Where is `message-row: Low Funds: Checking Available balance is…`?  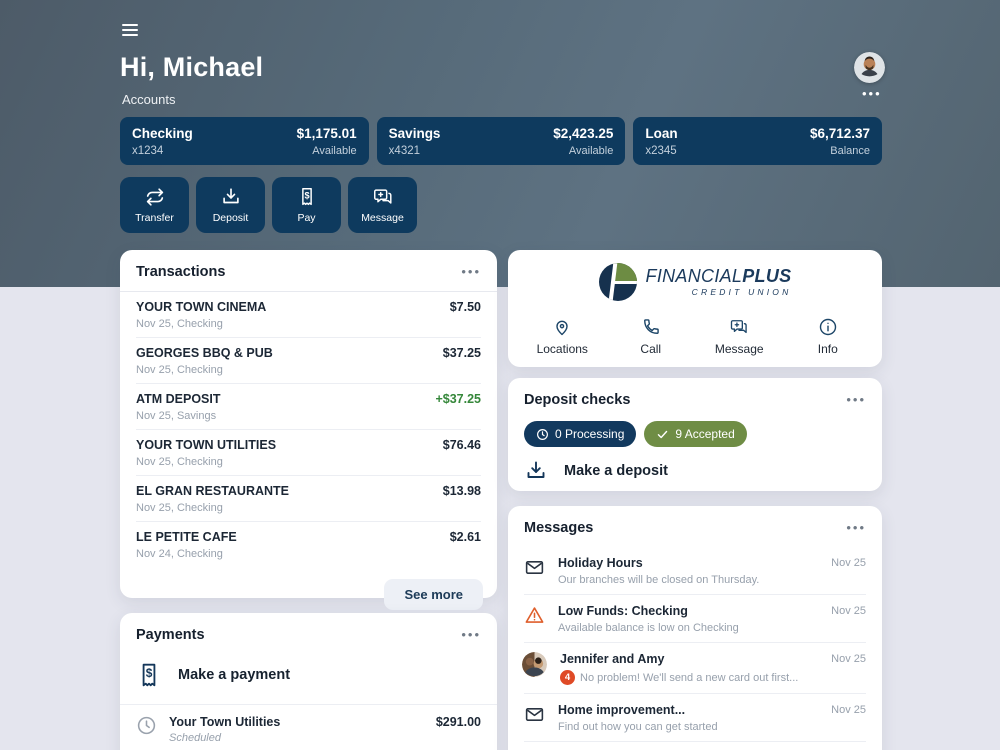 message-row: Low Funds: Checking Available balance is… is located at coordinates (695, 619).